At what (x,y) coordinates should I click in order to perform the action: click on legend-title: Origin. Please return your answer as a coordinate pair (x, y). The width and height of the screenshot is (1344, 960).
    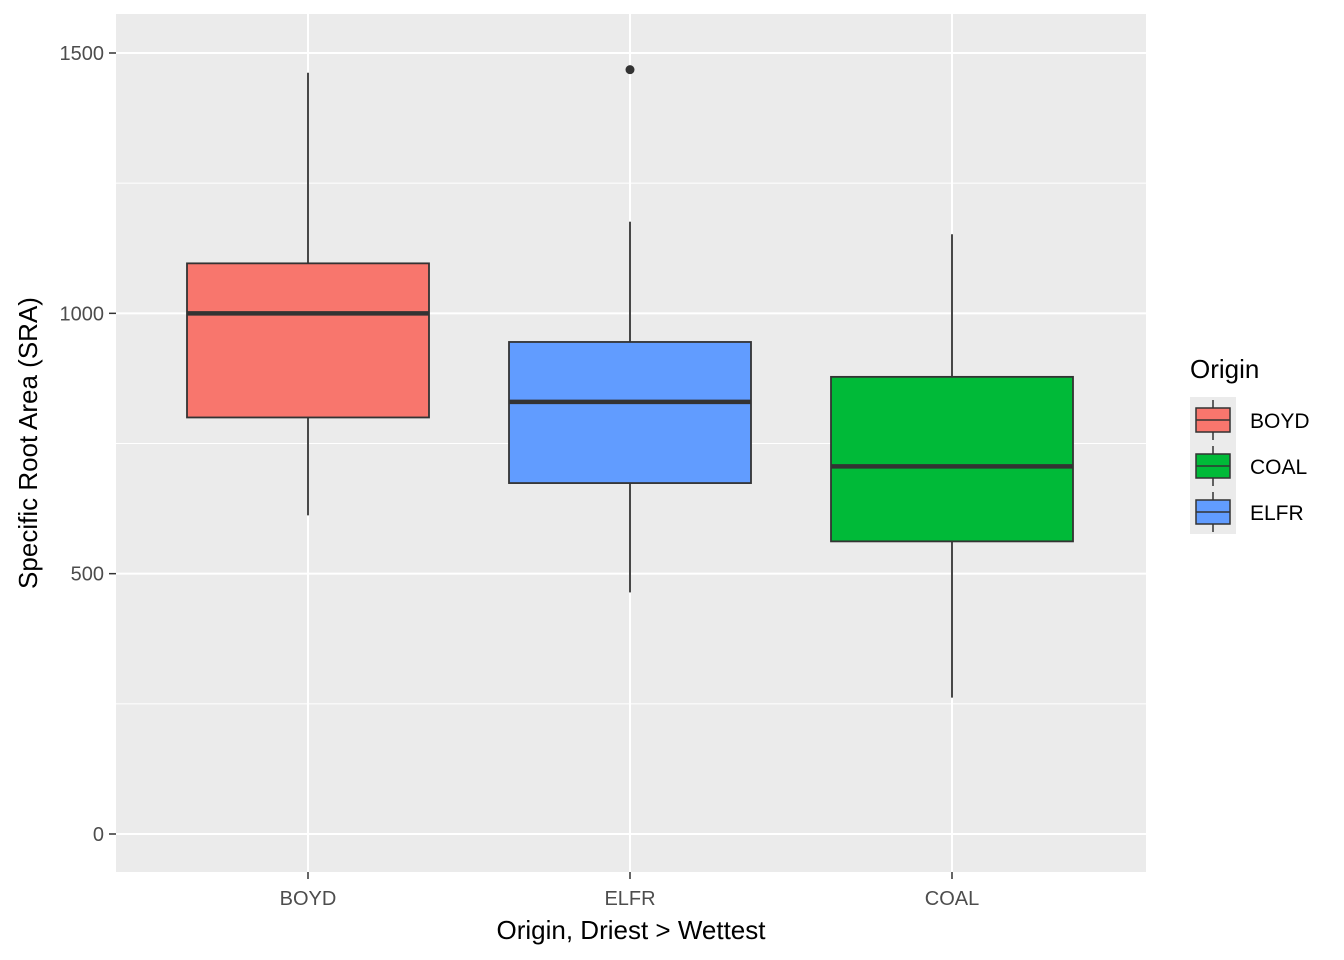
    Looking at the image, I should click on (1224, 369).